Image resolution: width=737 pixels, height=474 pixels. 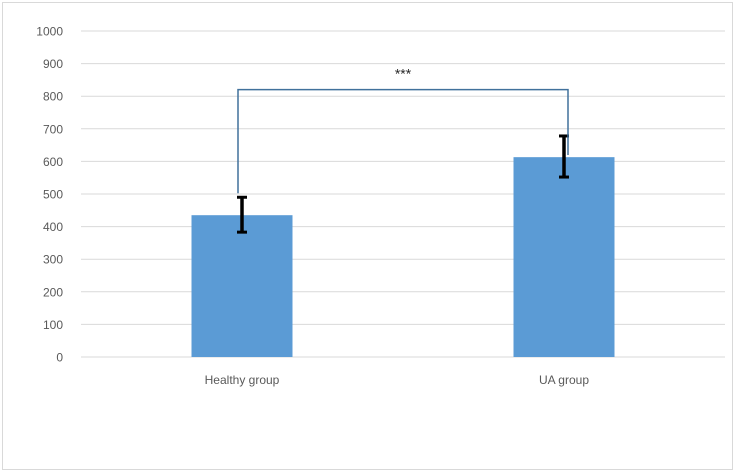 What do you see at coordinates (53, 195) in the screenshot?
I see `y-tick-label: 500` at bounding box center [53, 195].